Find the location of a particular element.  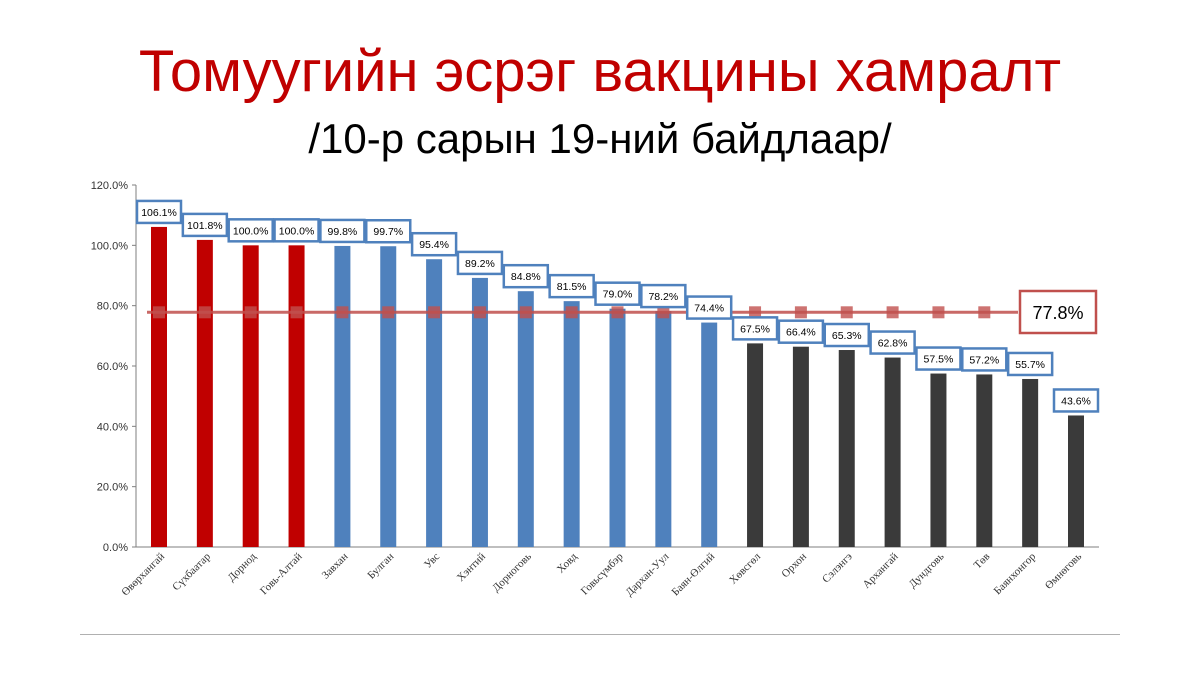

category-label: Говьсүмбэр is located at coordinates (602, 573).